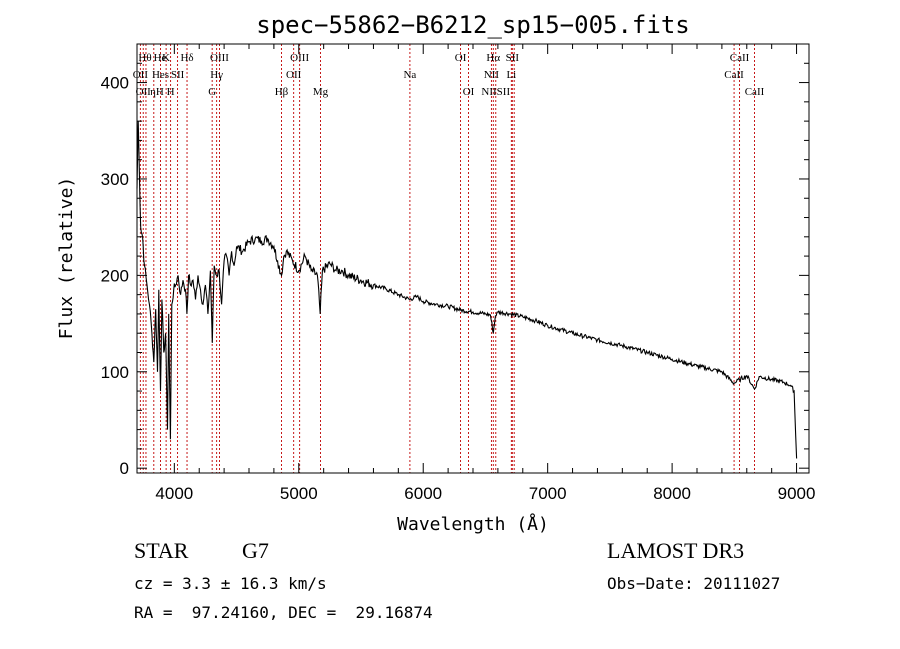 Image resolution: width=900 pixels, height=649 pixels. Describe the element at coordinates (694, 583) in the screenshot. I see `obs-date-text: Obs−Date: 20111027` at that location.